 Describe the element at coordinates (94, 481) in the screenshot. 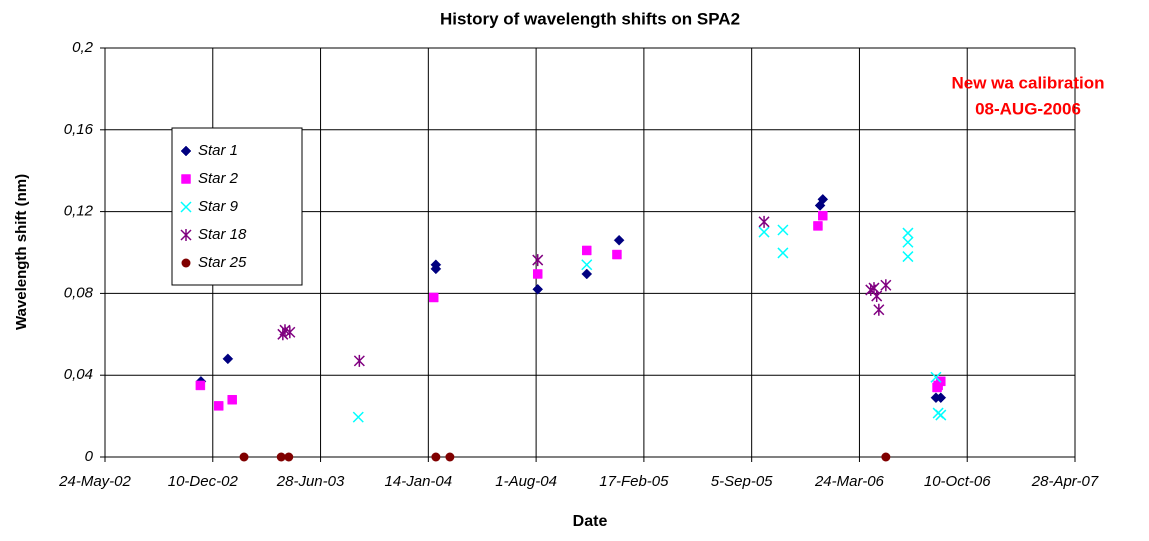

I see `x-tick-label: 24-May-02` at that location.